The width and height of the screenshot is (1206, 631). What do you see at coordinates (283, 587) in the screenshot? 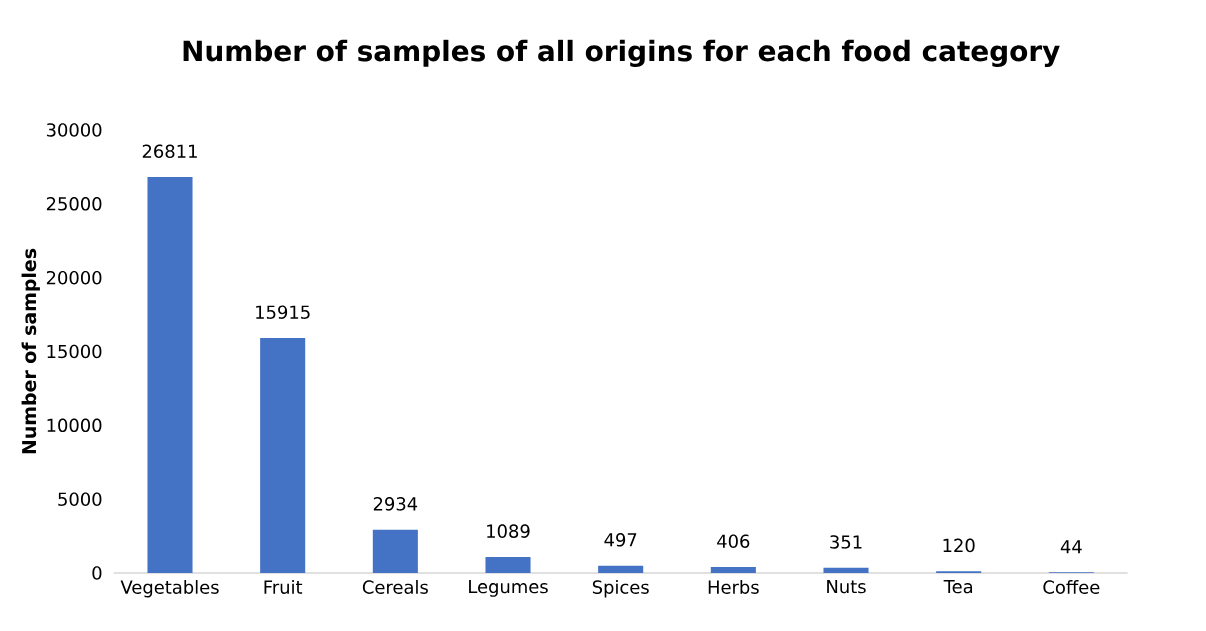
I see `x-tick-label: Fruit` at bounding box center [283, 587].